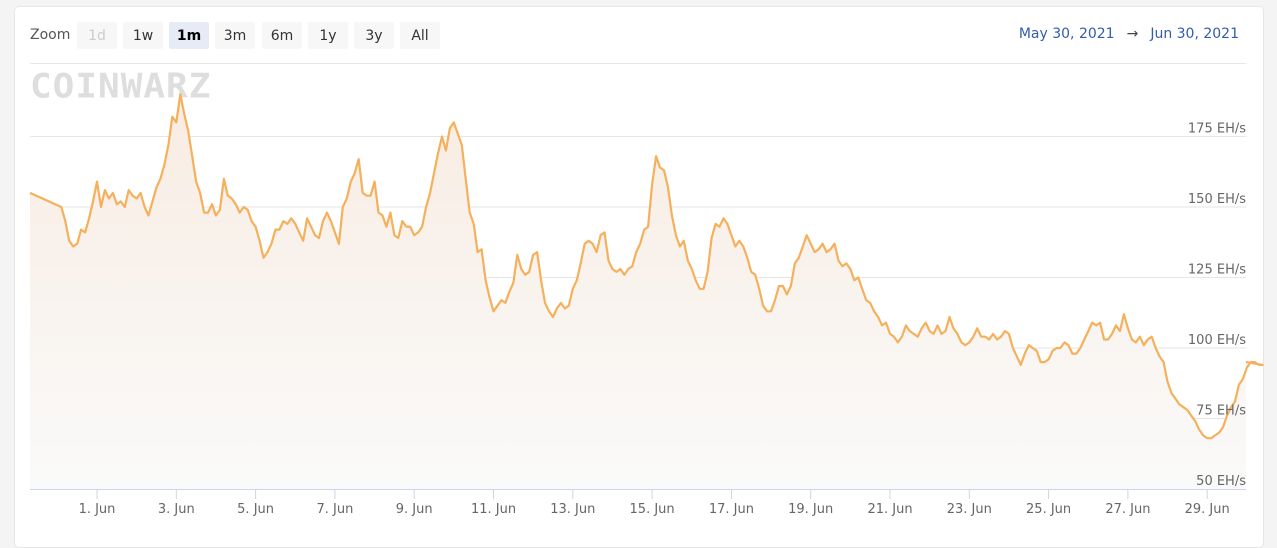  I want to click on x-axis-label: 25. Jun, so click(1048, 509).